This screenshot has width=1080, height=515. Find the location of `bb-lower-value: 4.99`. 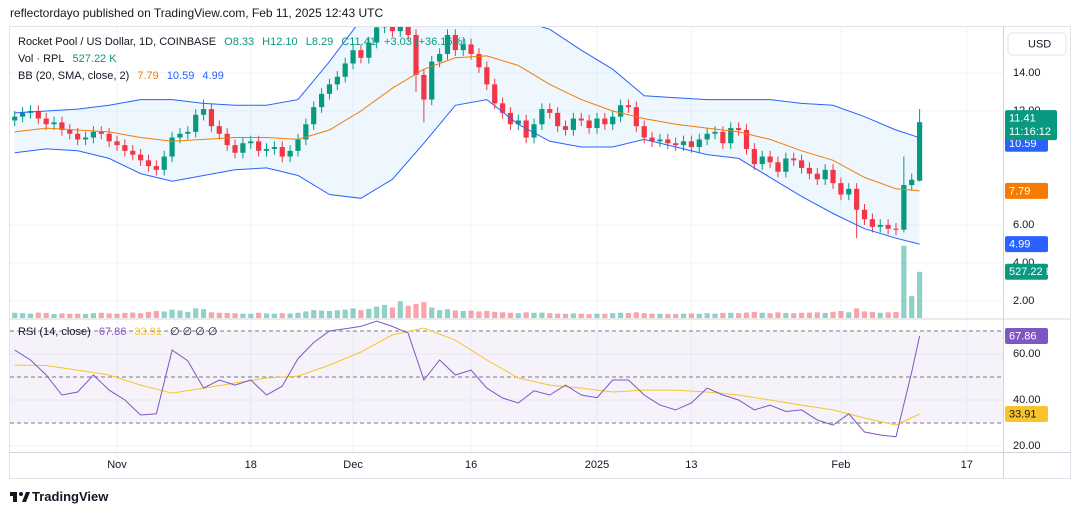

bb-lower-value: 4.99 is located at coordinates (213, 76).